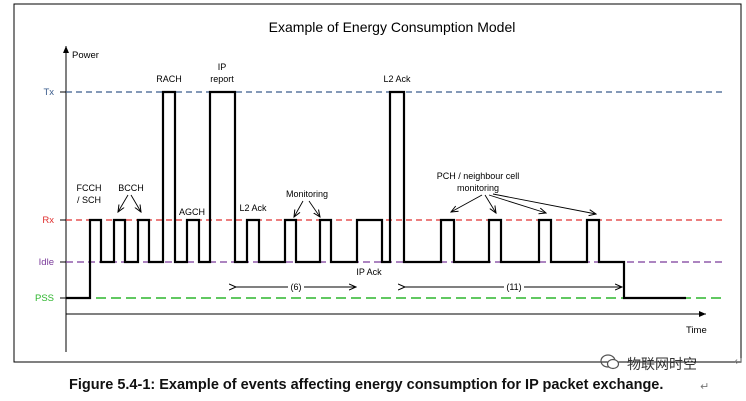 The height and width of the screenshot is (401, 746). What do you see at coordinates (85, 55) in the screenshot?
I see `y-axis-label: Power` at bounding box center [85, 55].